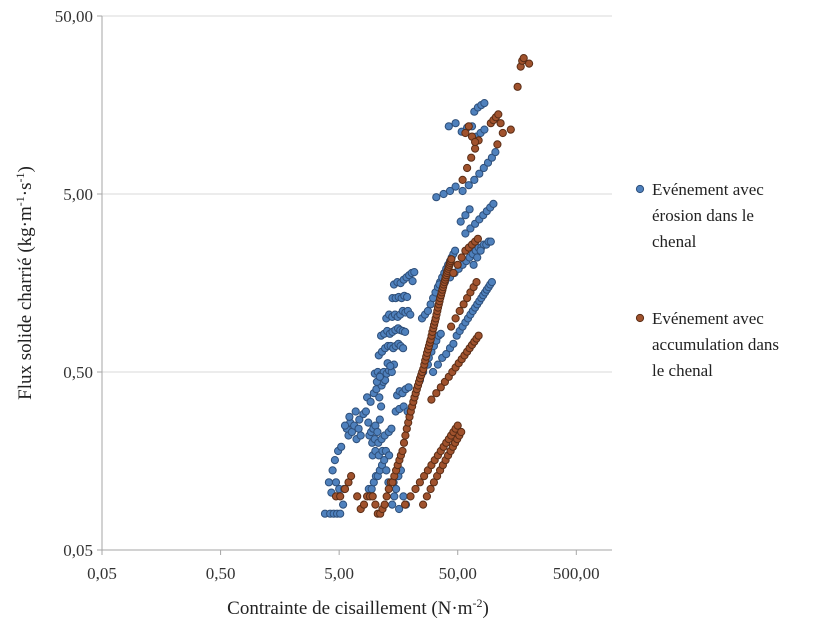 The height and width of the screenshot is (620, 813). Describe the element at coordinates (25, 189) in the screenshot. I see `y-axis-title-mid: ·s` at that location.